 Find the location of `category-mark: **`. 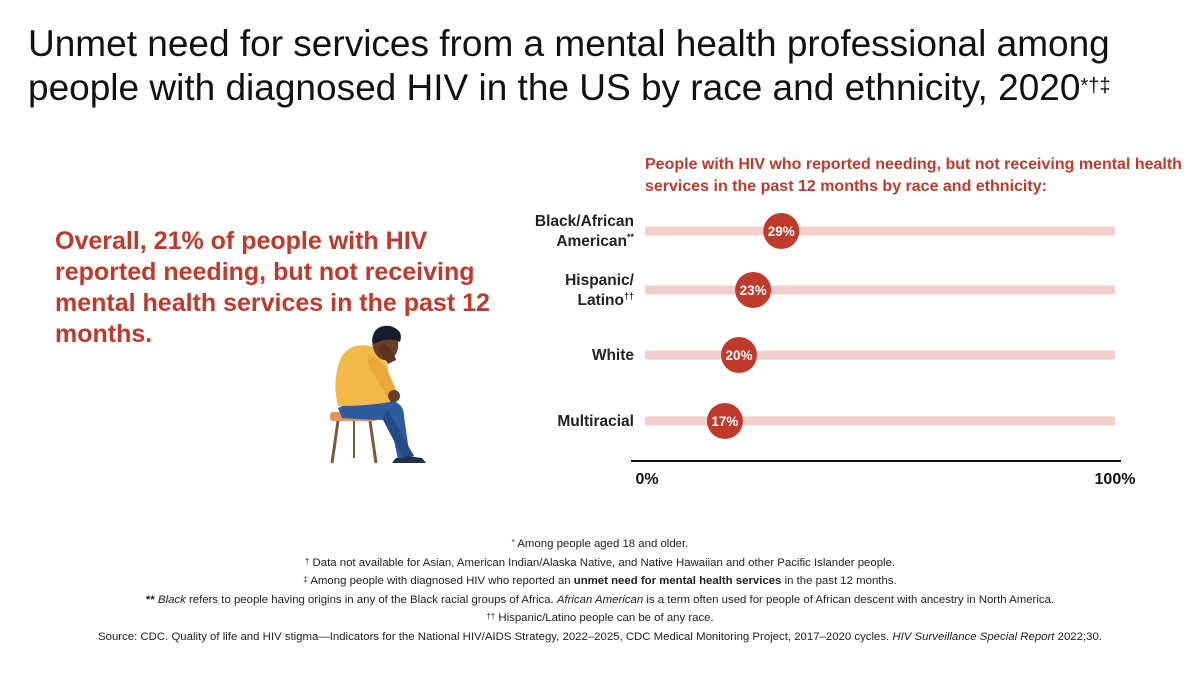

category-mark: ** is located at coordinates (631, 237).